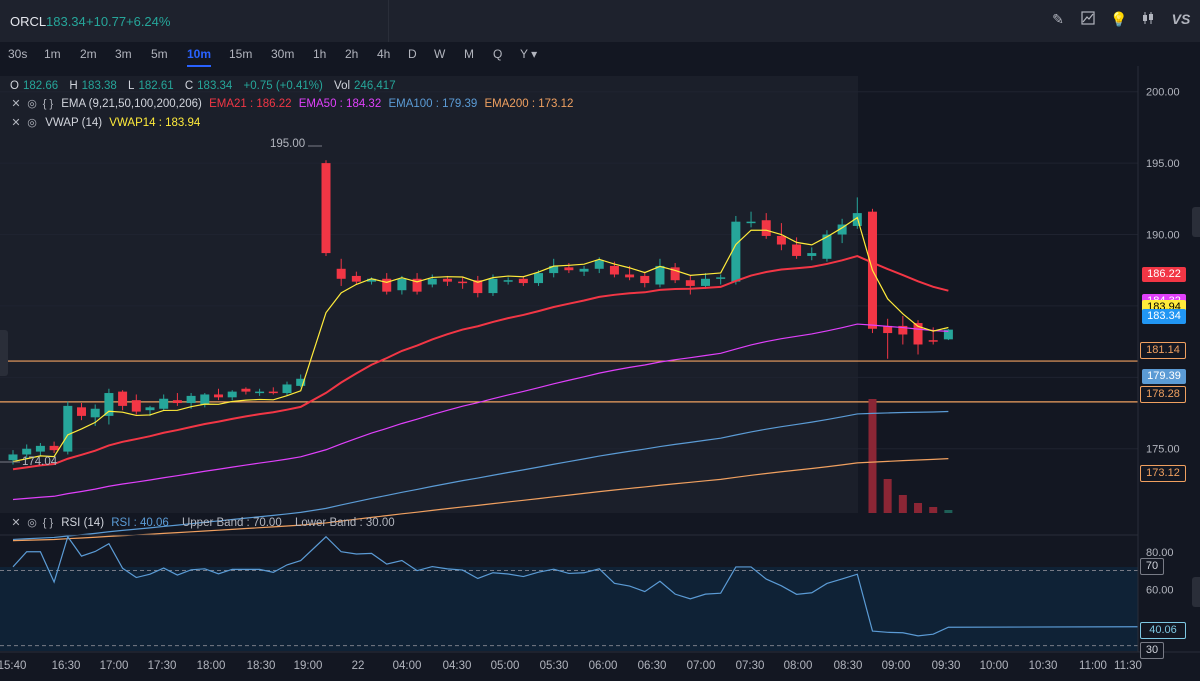 Image resolution: width=1200 pixels, height=681 pixels. I want to click on vwap-legend: ✕ ◎ VWAP (14) VWAP14 : 183.94, so click(107, 123).